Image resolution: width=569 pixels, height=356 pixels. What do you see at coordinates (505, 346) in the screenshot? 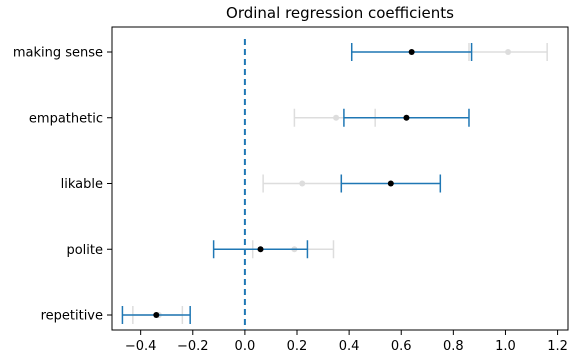
I see `x-tick-label: 1.0` at bounding box center [505, 346].